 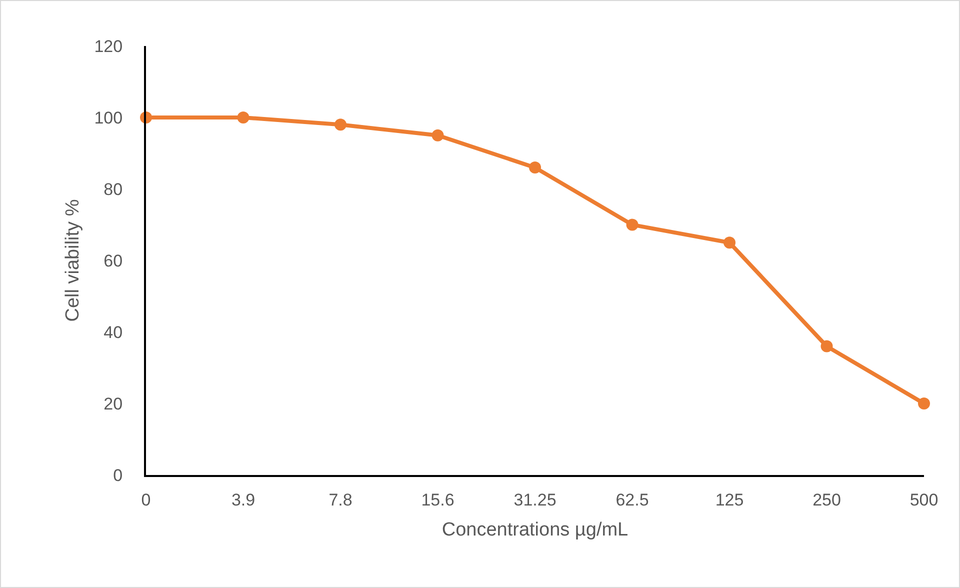 What do you see at coordinates (632, 500) in the screenshot?
I see `x-tick-label: 62.5` at bounding box center [632, 500].